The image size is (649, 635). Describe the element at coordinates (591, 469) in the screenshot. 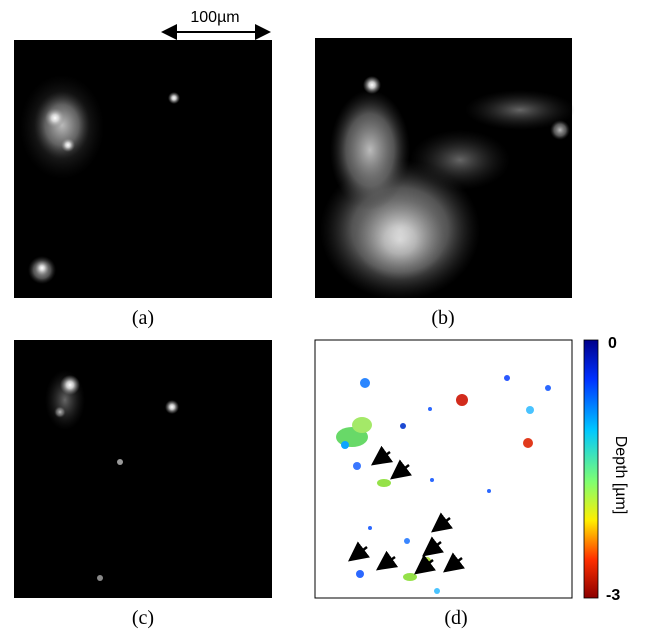

I see `colorbar` at that location.